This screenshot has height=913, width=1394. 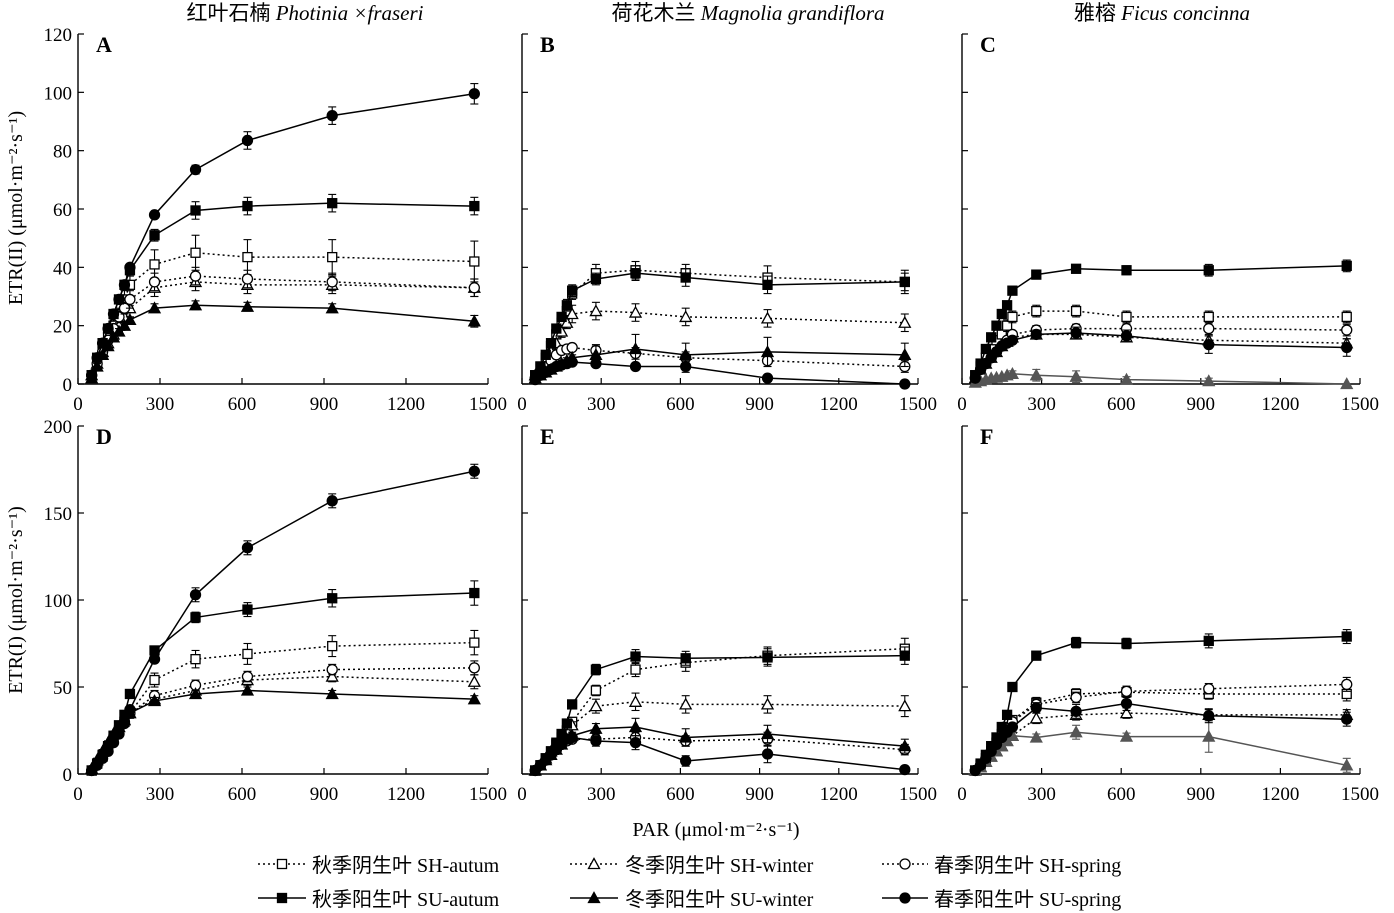 I want to click on panel-a: 0 300 600 900 1200 1500 0 20 40 60 80 100 120 A, so click(x=276, y=220).